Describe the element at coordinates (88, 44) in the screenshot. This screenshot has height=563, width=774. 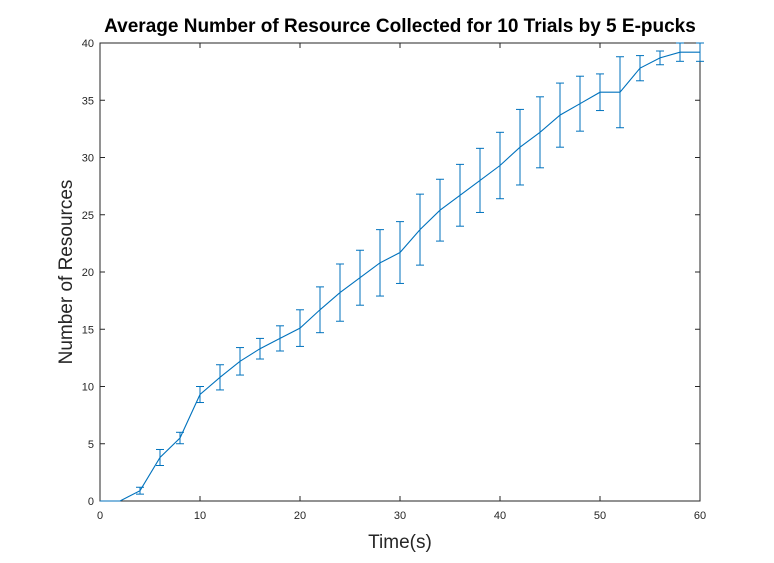
I see `y-tick-label: 40` at that location.